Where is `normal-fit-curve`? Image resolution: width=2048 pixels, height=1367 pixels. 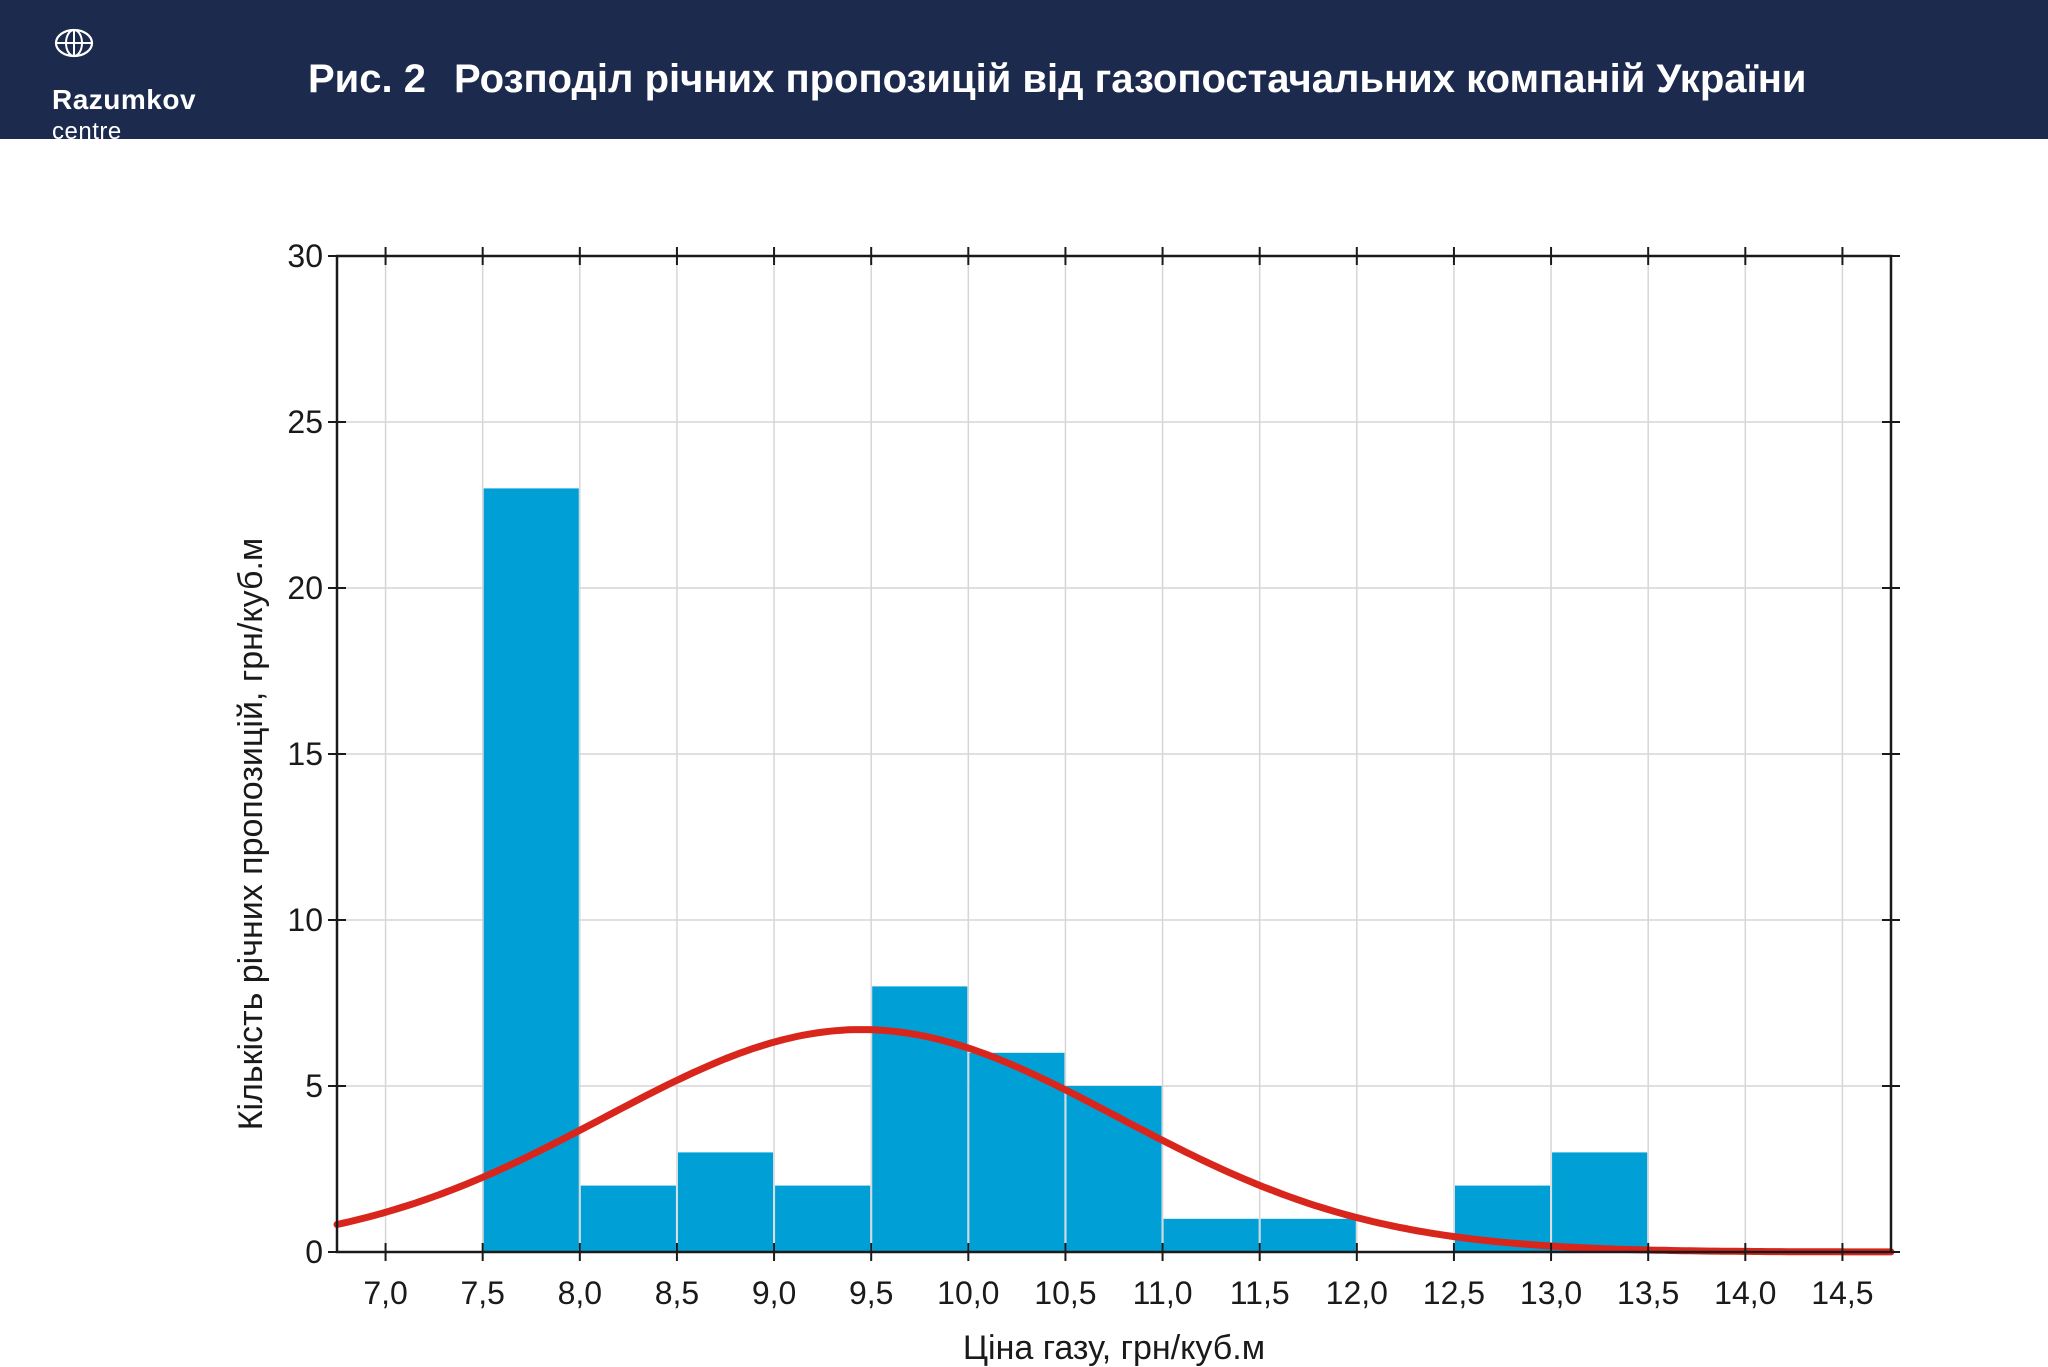 normal-fit-curve is located at coordinates (1114, 1141).